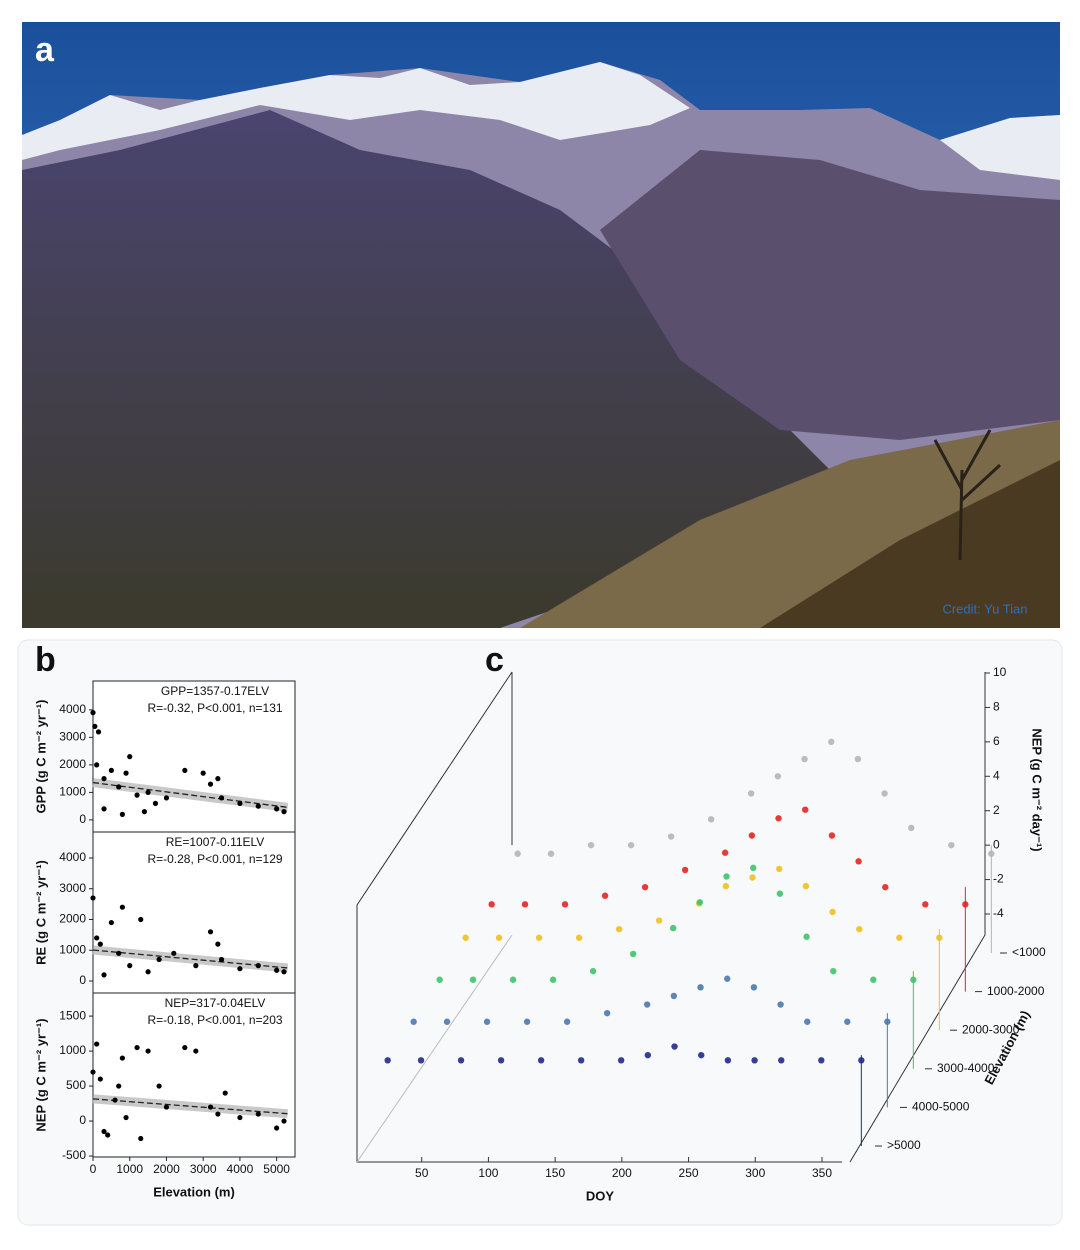 The width and height of the screenshot is (1080, 1250). Describe the element at coordinates (941, 1107) in the screenshot. I see `legend-label: 4000-5000` at that location.